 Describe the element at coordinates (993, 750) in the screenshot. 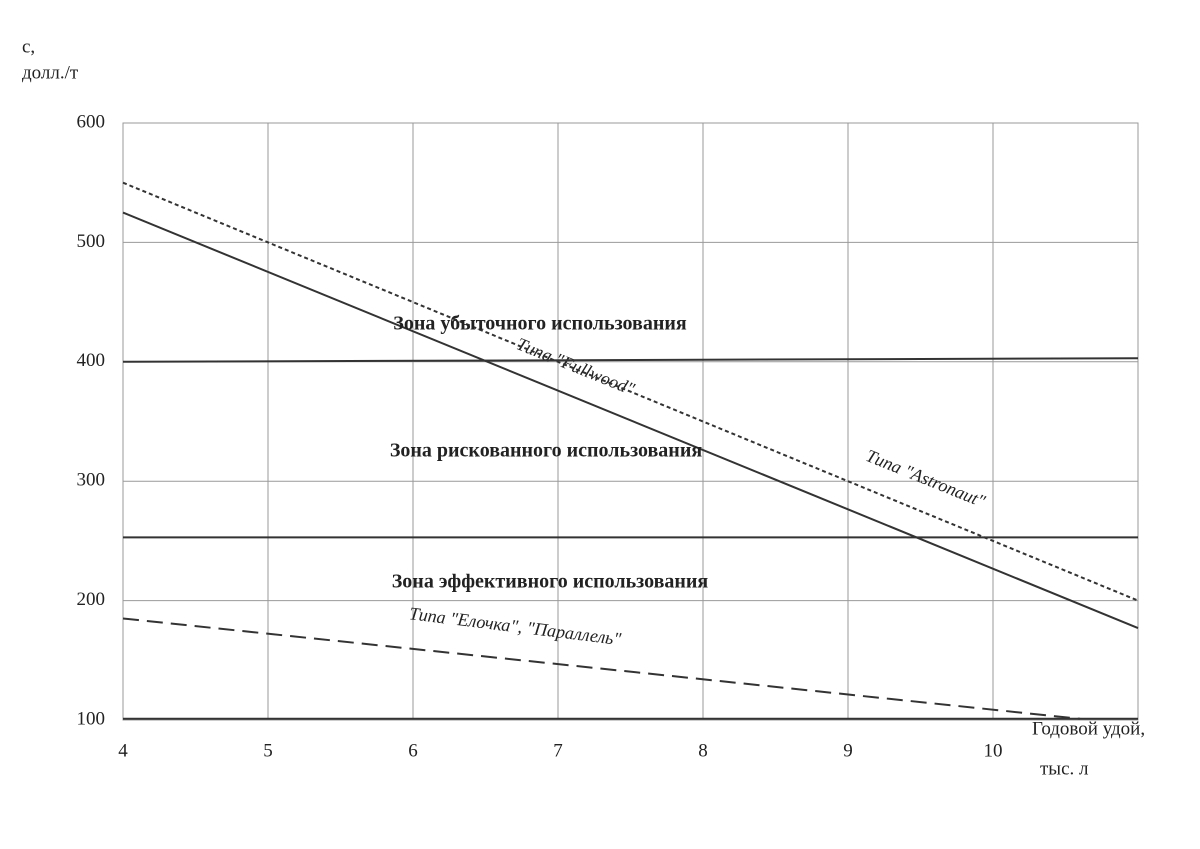

I see `x-tick-label: 10` at that location.